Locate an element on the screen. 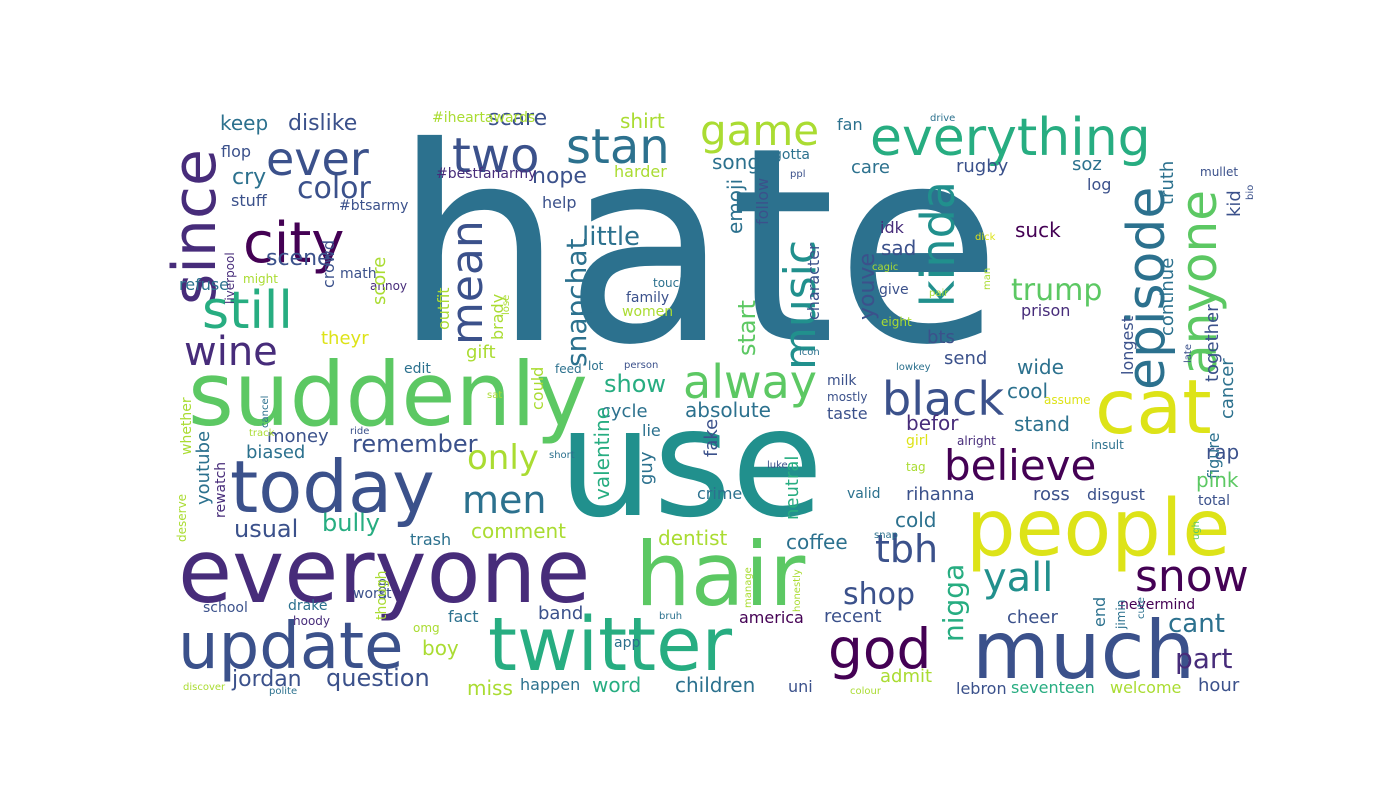  cloud-word: rewatch is located at coordinates (221, 490).